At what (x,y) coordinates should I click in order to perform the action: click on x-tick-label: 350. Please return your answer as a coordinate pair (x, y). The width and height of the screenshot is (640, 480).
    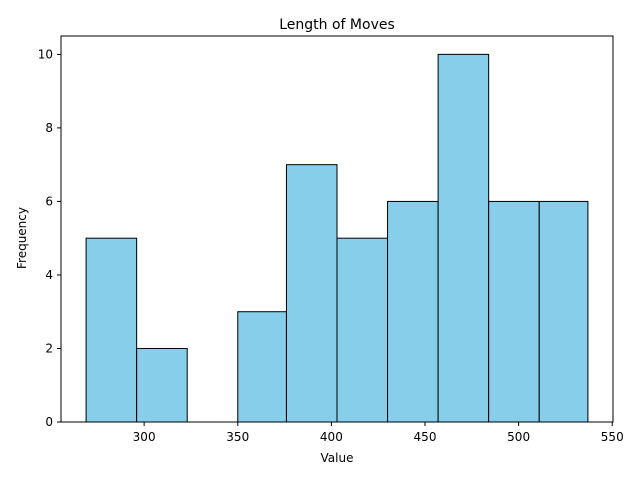
    Looking at the image, I should click on (237, 437).